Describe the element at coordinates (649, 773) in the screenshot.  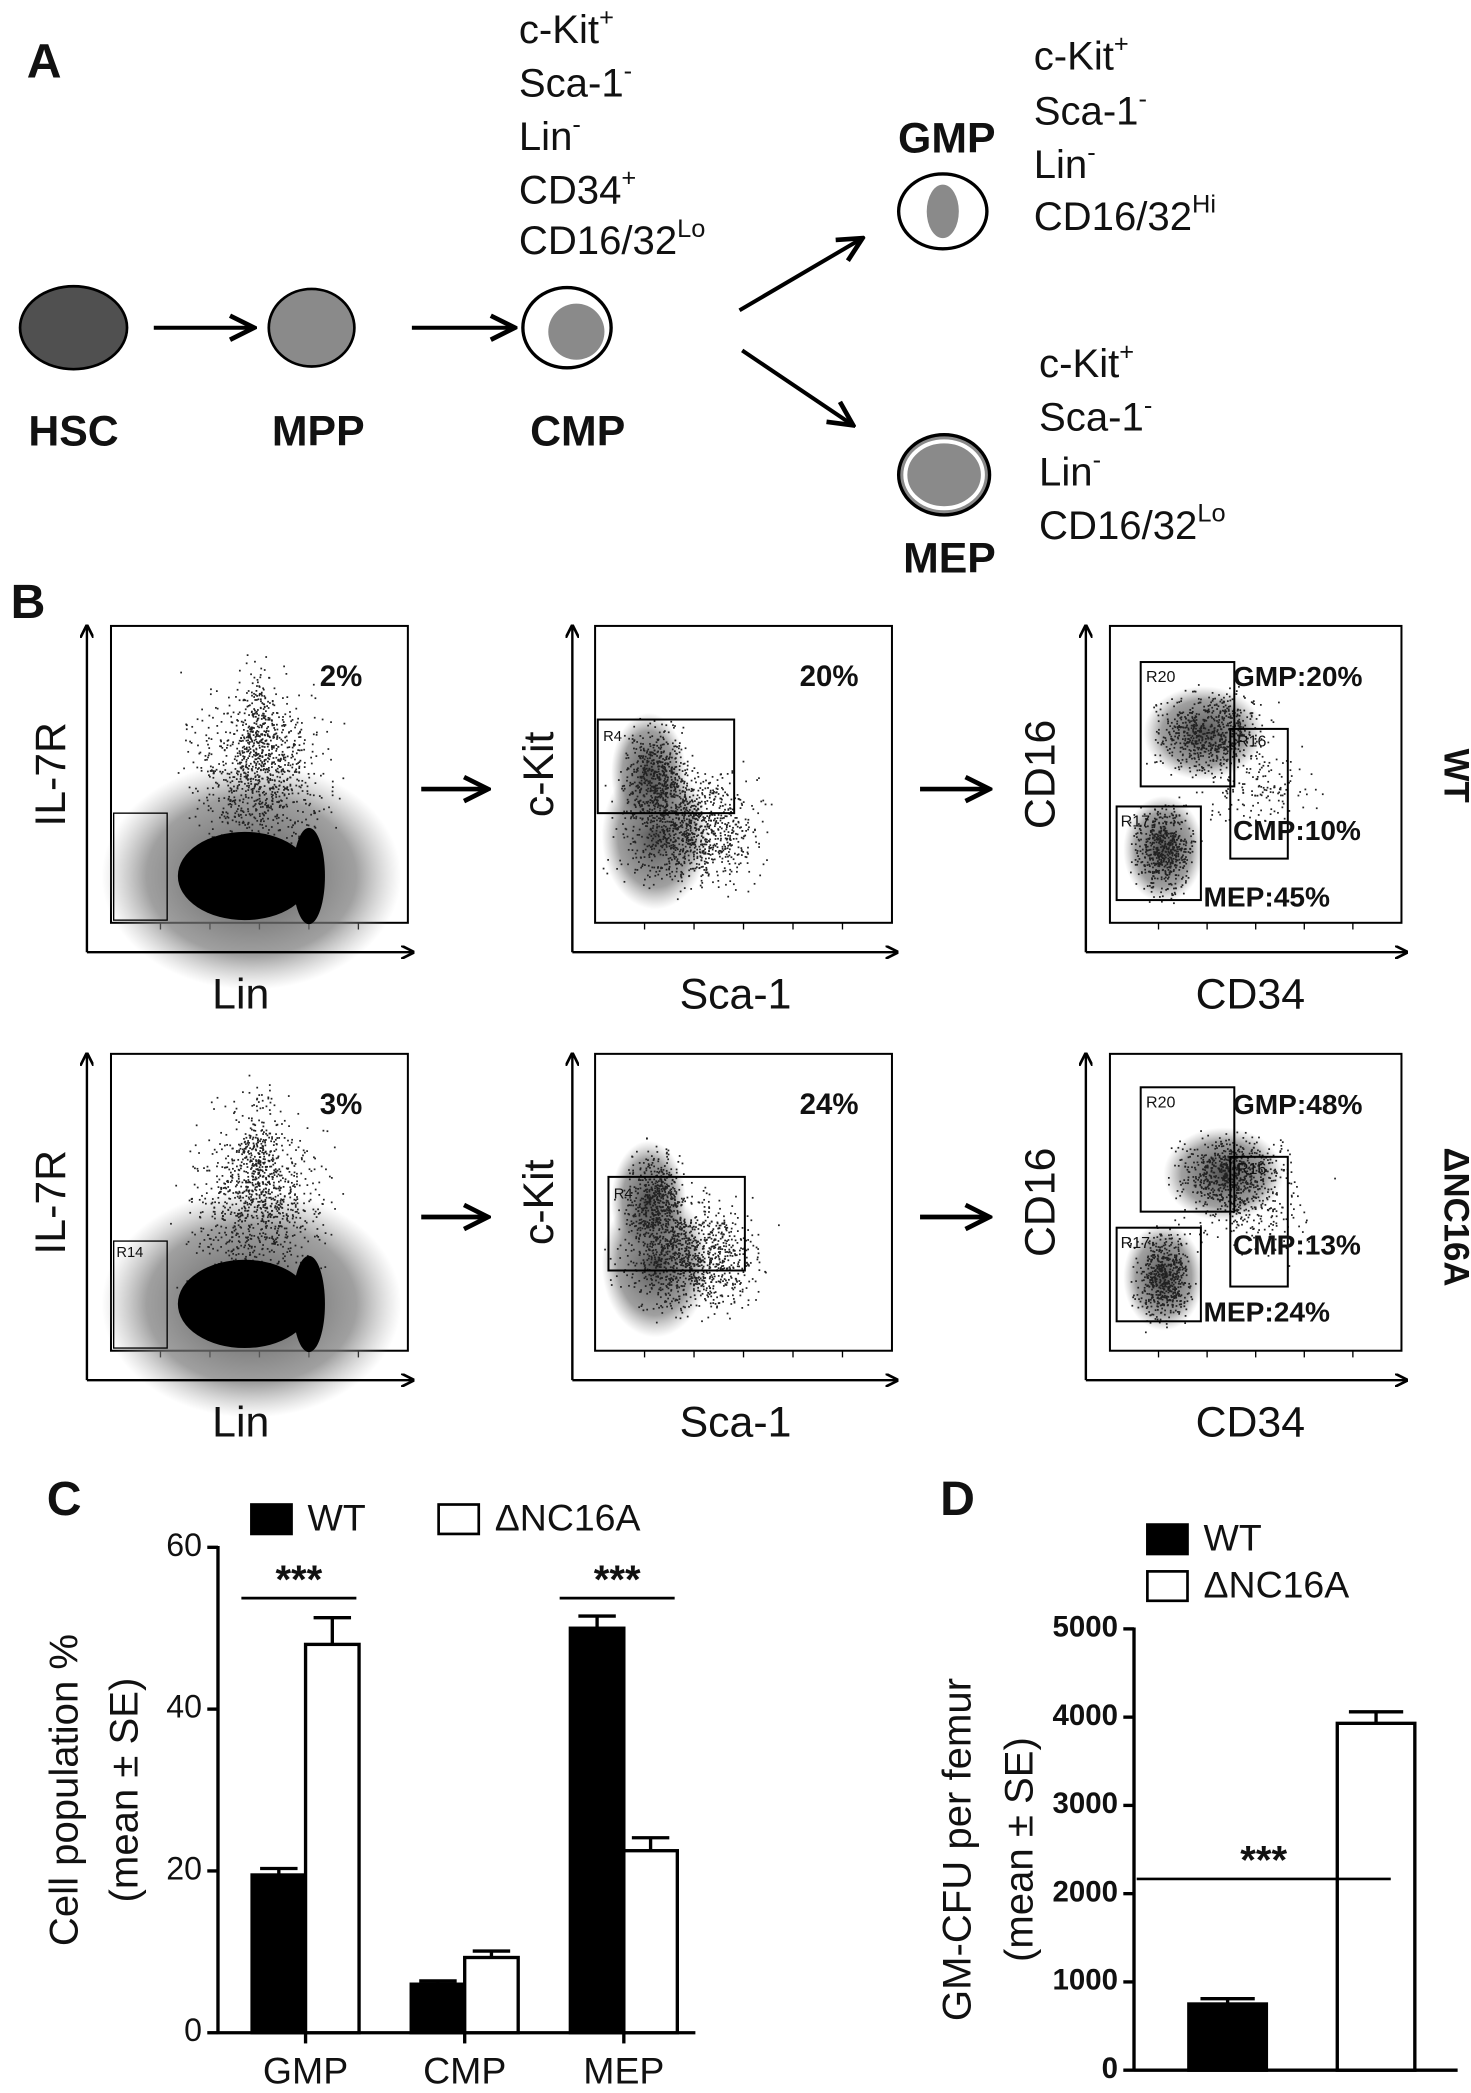
I see `density` at that location.